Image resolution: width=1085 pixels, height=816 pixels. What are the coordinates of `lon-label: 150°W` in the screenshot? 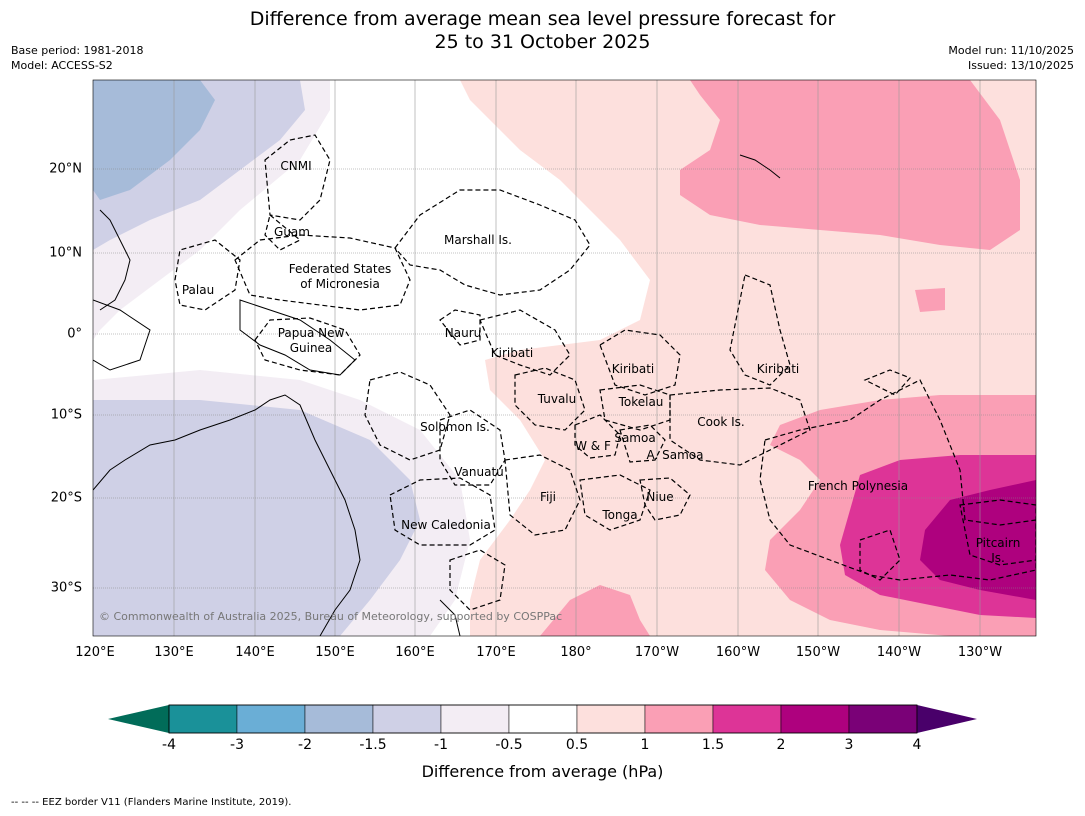 It's located at (818, 652).